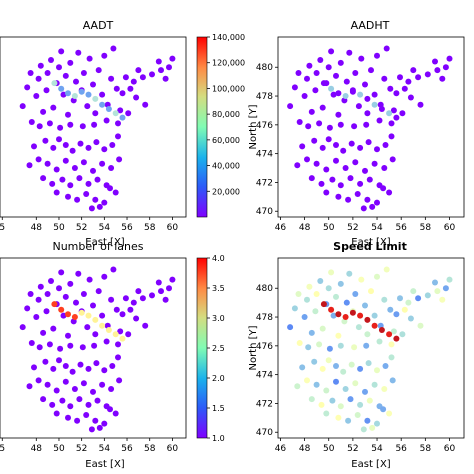 The height and width of the screenshot is (474, 474). Describe the element at coordinates (228, 63) in the screenshot. I see `colorbar-tick-label: 120,000` at that location.